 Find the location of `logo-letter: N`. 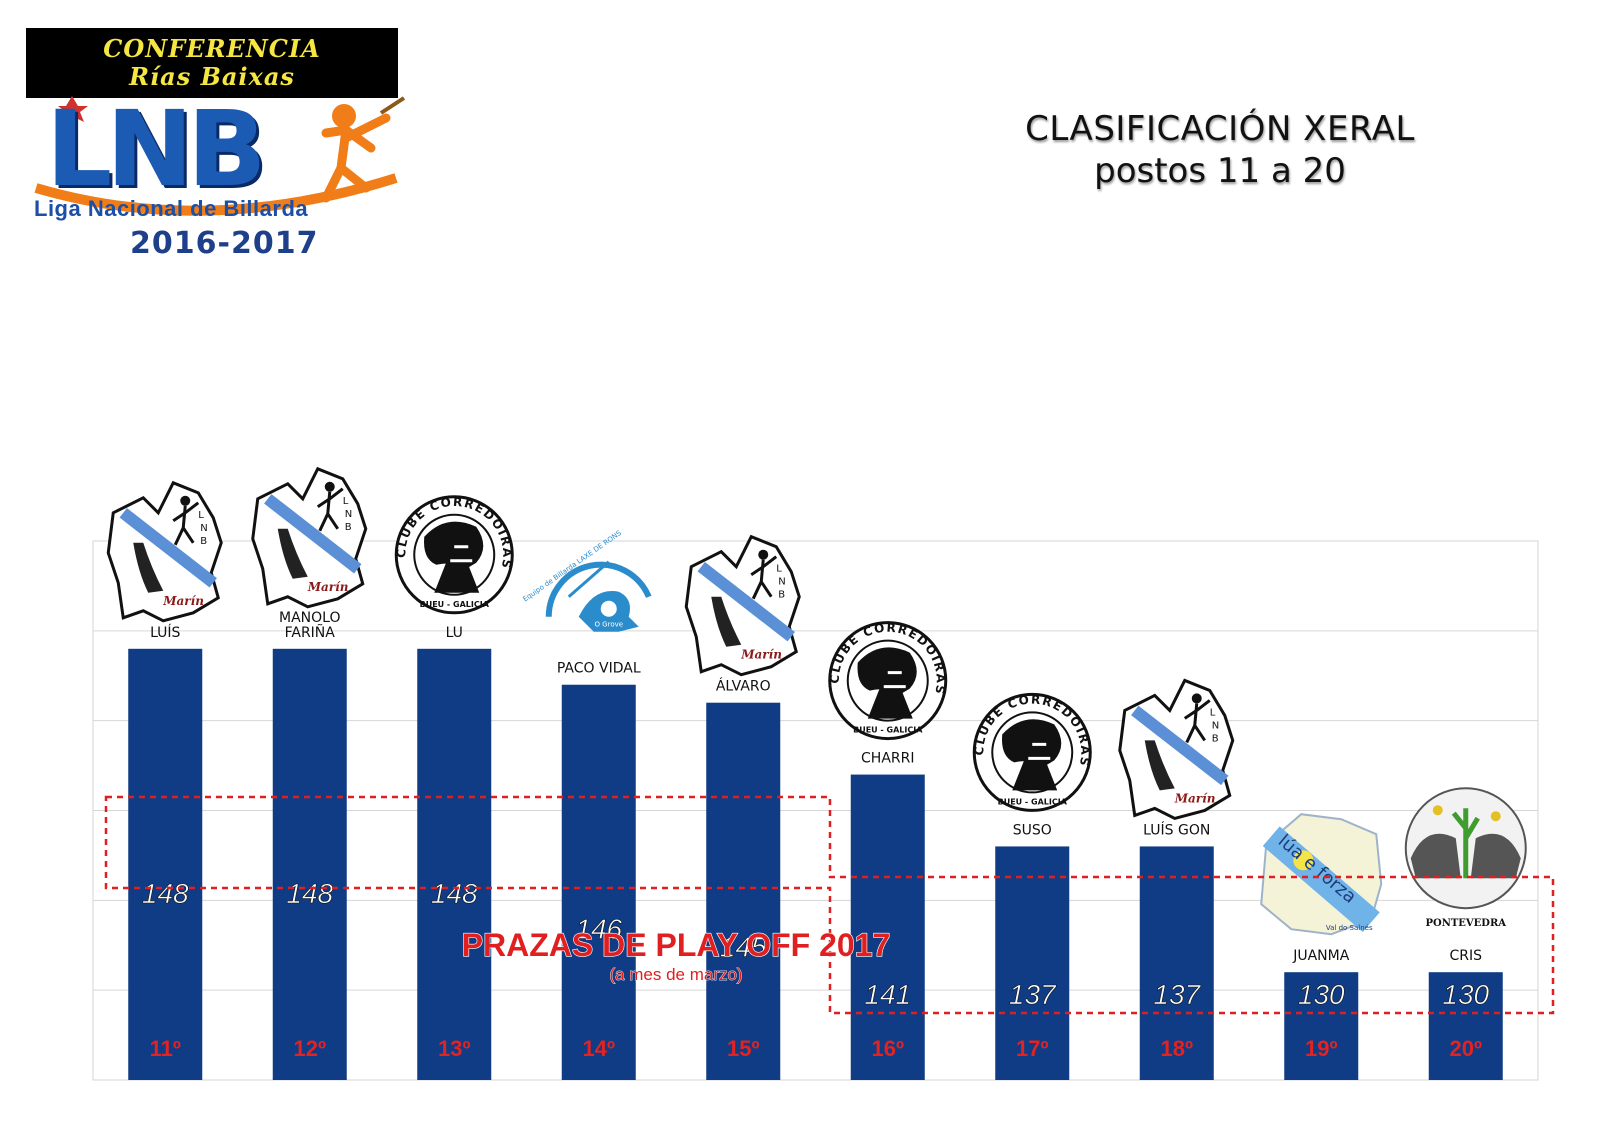

logo-letter: N is located at coordinates (781, 582).